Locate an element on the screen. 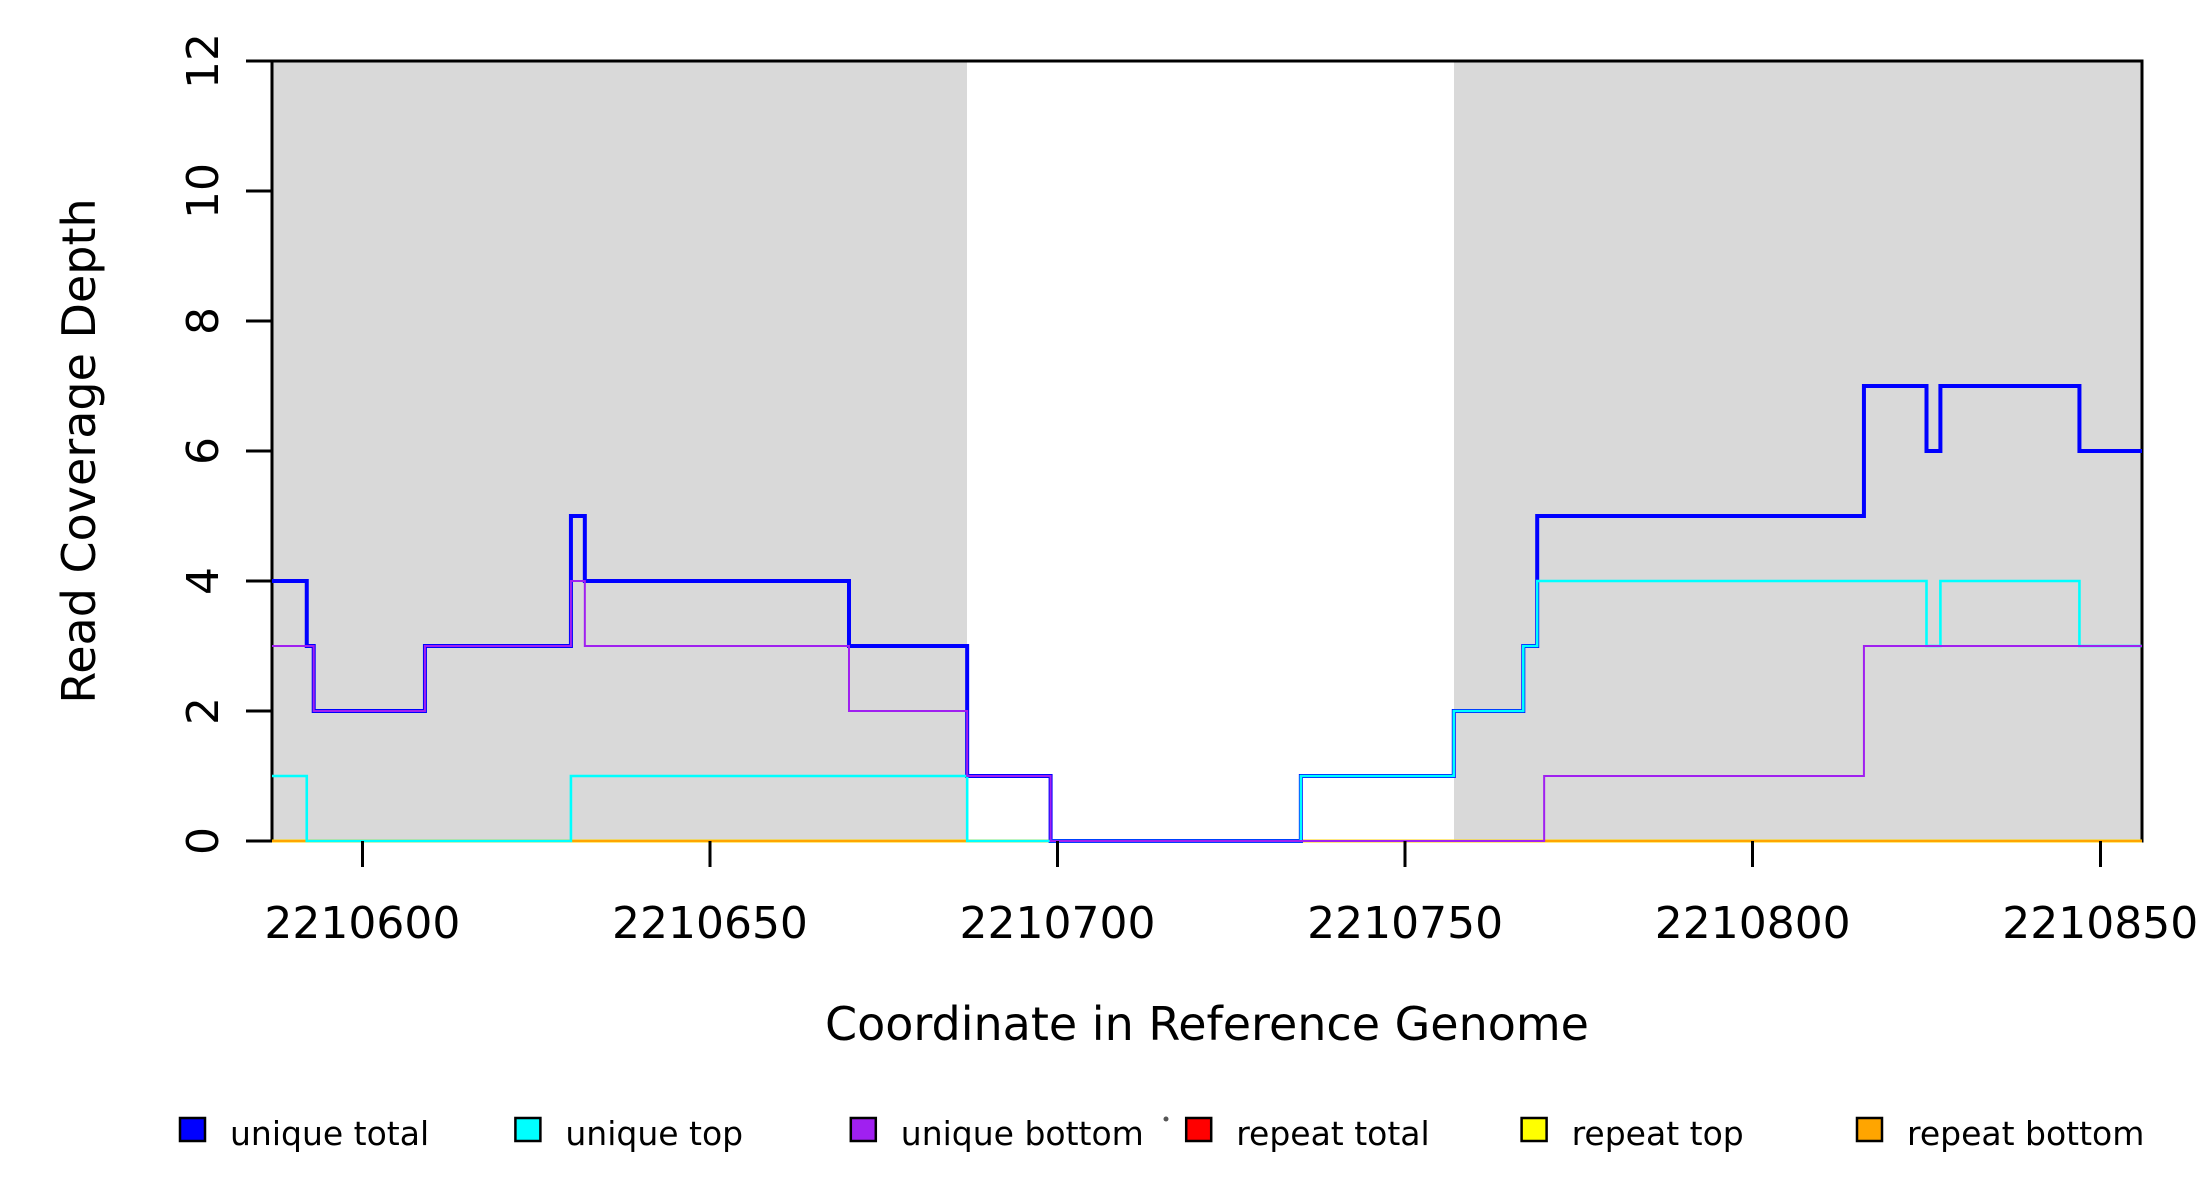 The width and height of the screenshot is (2200, 1200). x-tick-label: 2210700 is located at coordinates (1058, 923).